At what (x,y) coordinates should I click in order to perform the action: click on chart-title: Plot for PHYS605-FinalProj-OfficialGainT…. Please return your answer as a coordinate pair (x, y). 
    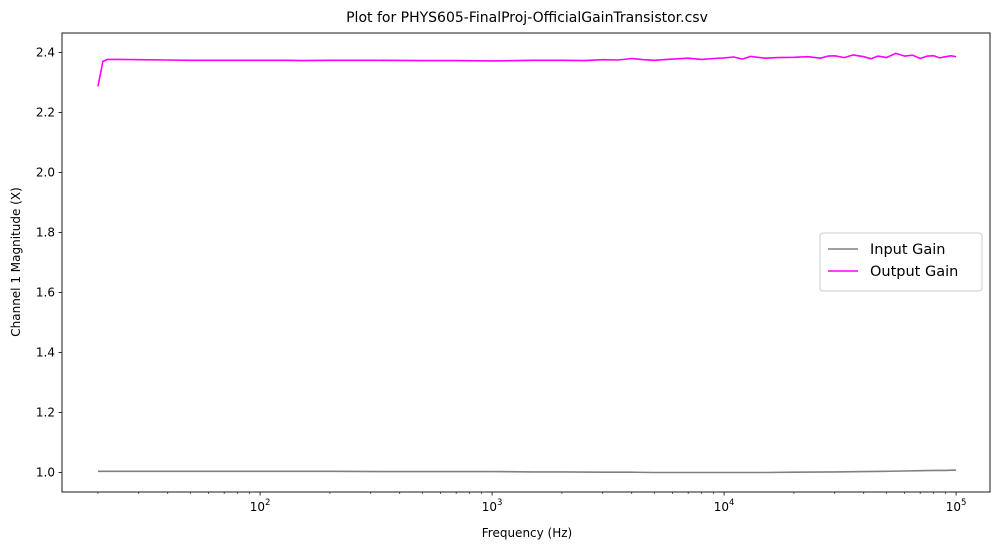
    Looking at the image, I should click on (527, 18).